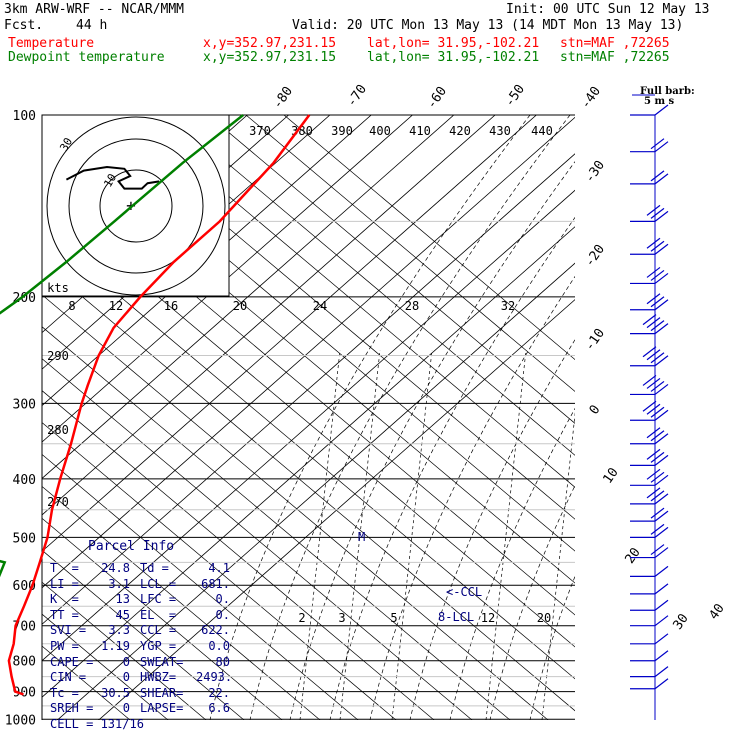 This screenshot has height=740, width=740. Describe the element at coordinates (154, 568) in the screenshot. I see `parcel-param-label: Td =` at that location.